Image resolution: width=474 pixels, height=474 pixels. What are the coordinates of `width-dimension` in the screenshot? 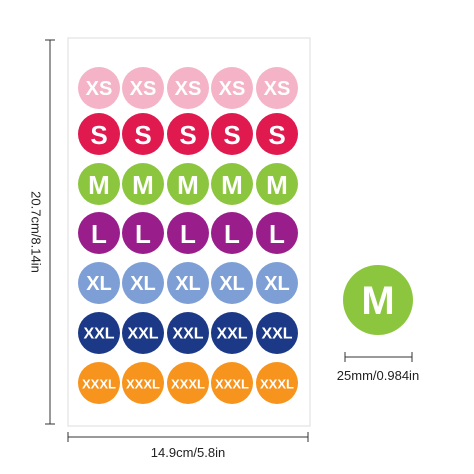 It's located at (188, 437).